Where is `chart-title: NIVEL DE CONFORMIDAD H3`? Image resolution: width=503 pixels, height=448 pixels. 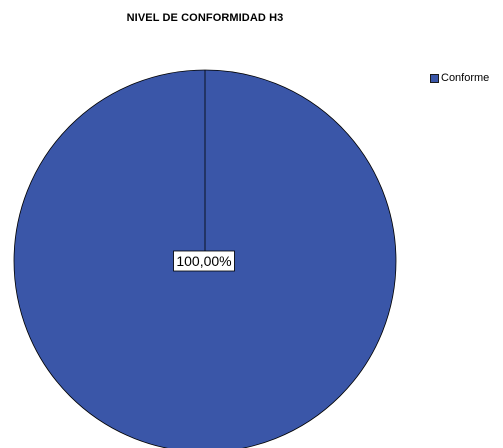 chart-title: NIVEL DE CONFORMIDAD H3 is located at coordinates (205, 18).